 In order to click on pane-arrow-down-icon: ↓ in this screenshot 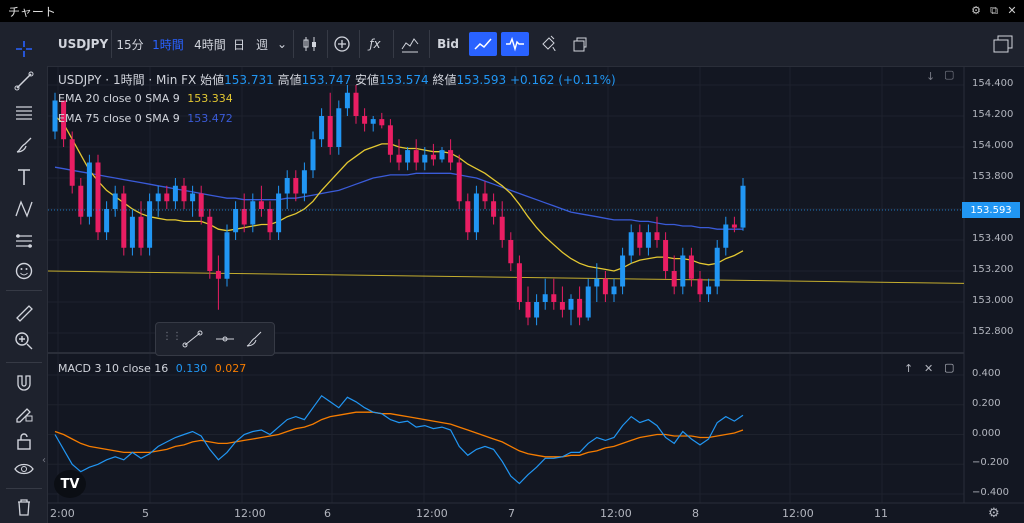, I will do `click(931, 76)`.